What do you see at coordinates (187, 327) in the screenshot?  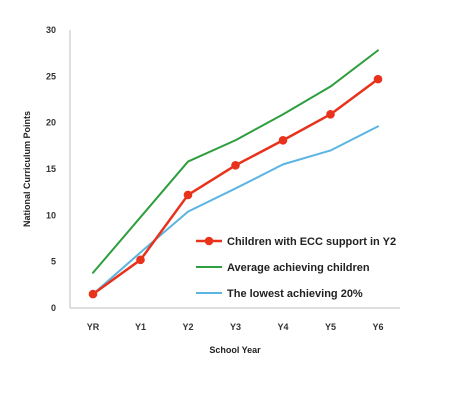 I see `x-tick-label: Y2` at bounding box center [187, 327].